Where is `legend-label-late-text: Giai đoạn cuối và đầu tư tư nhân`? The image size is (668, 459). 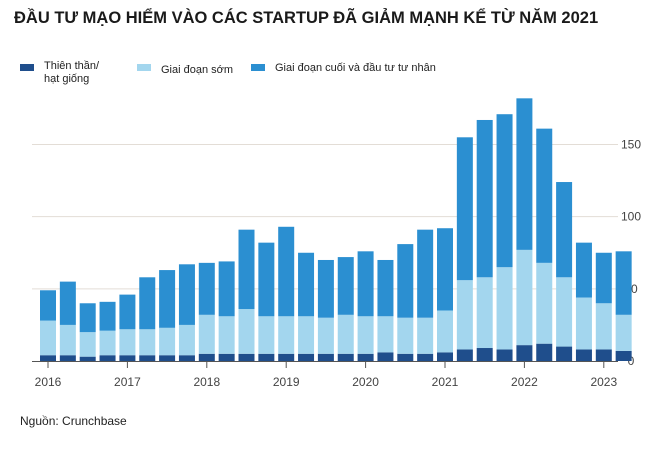 legend-label-late-text: Giai đoạn cuối và đầu tư tư nhân is located at coordinates (355, 68).